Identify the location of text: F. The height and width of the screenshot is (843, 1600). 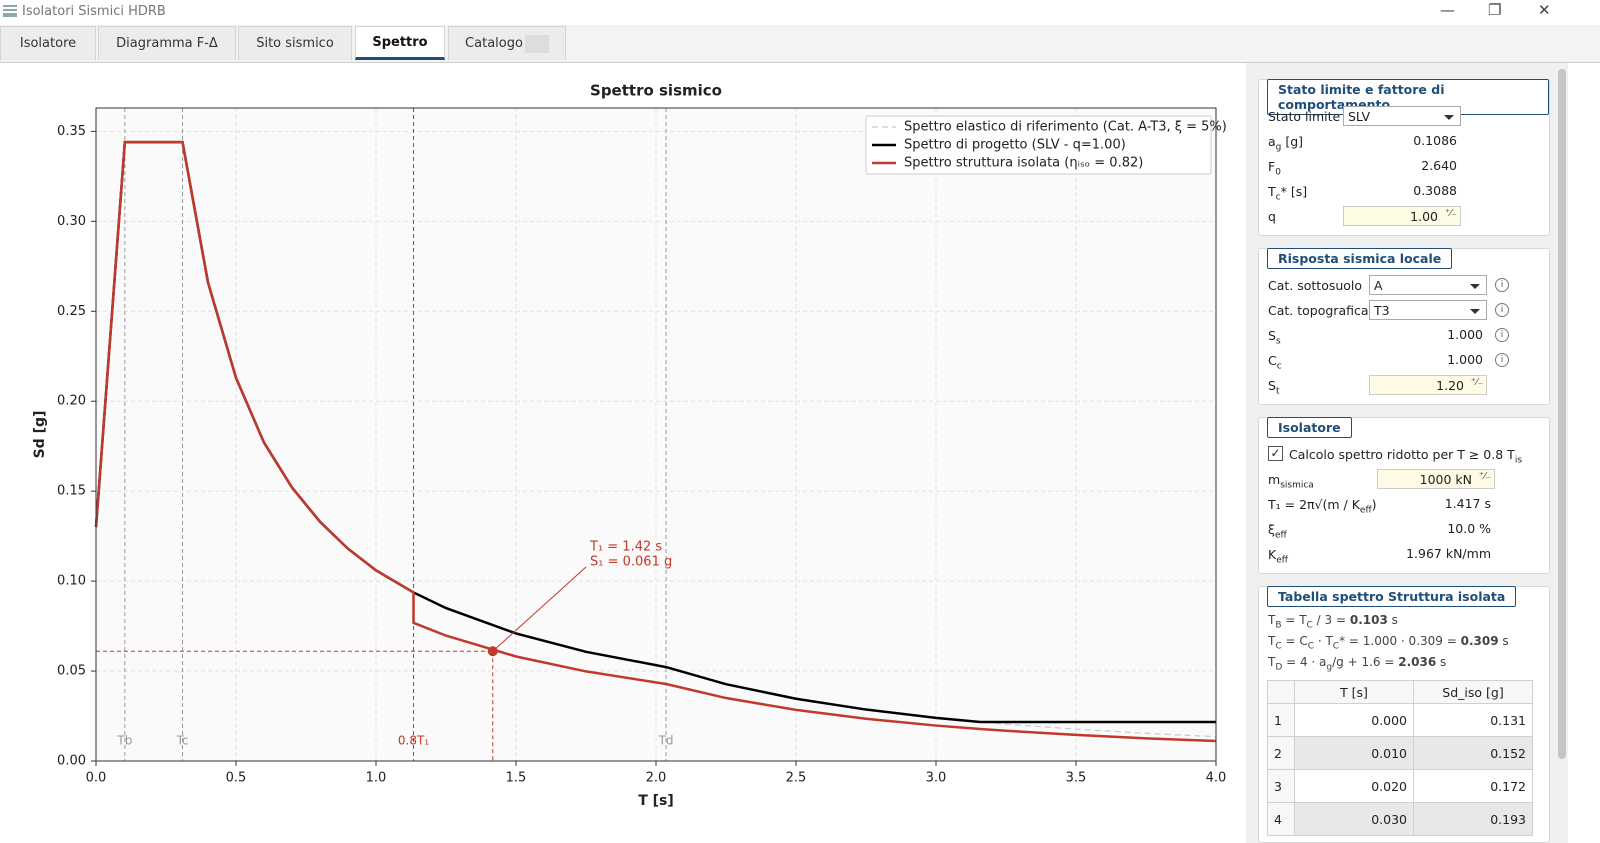
(1272, 166).